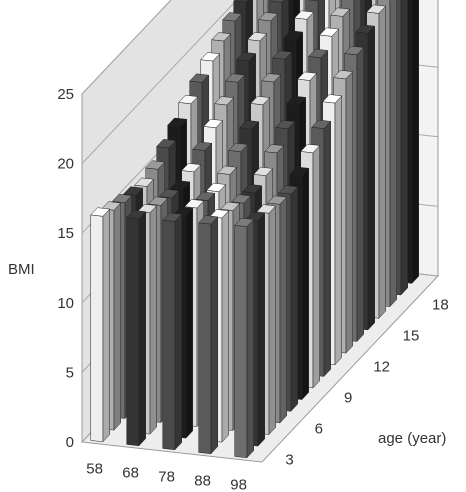  What do you see at coordinates (202, 480) in the screenshot?
I see `x-tick-label: 88` at bounding box center [202, 480].